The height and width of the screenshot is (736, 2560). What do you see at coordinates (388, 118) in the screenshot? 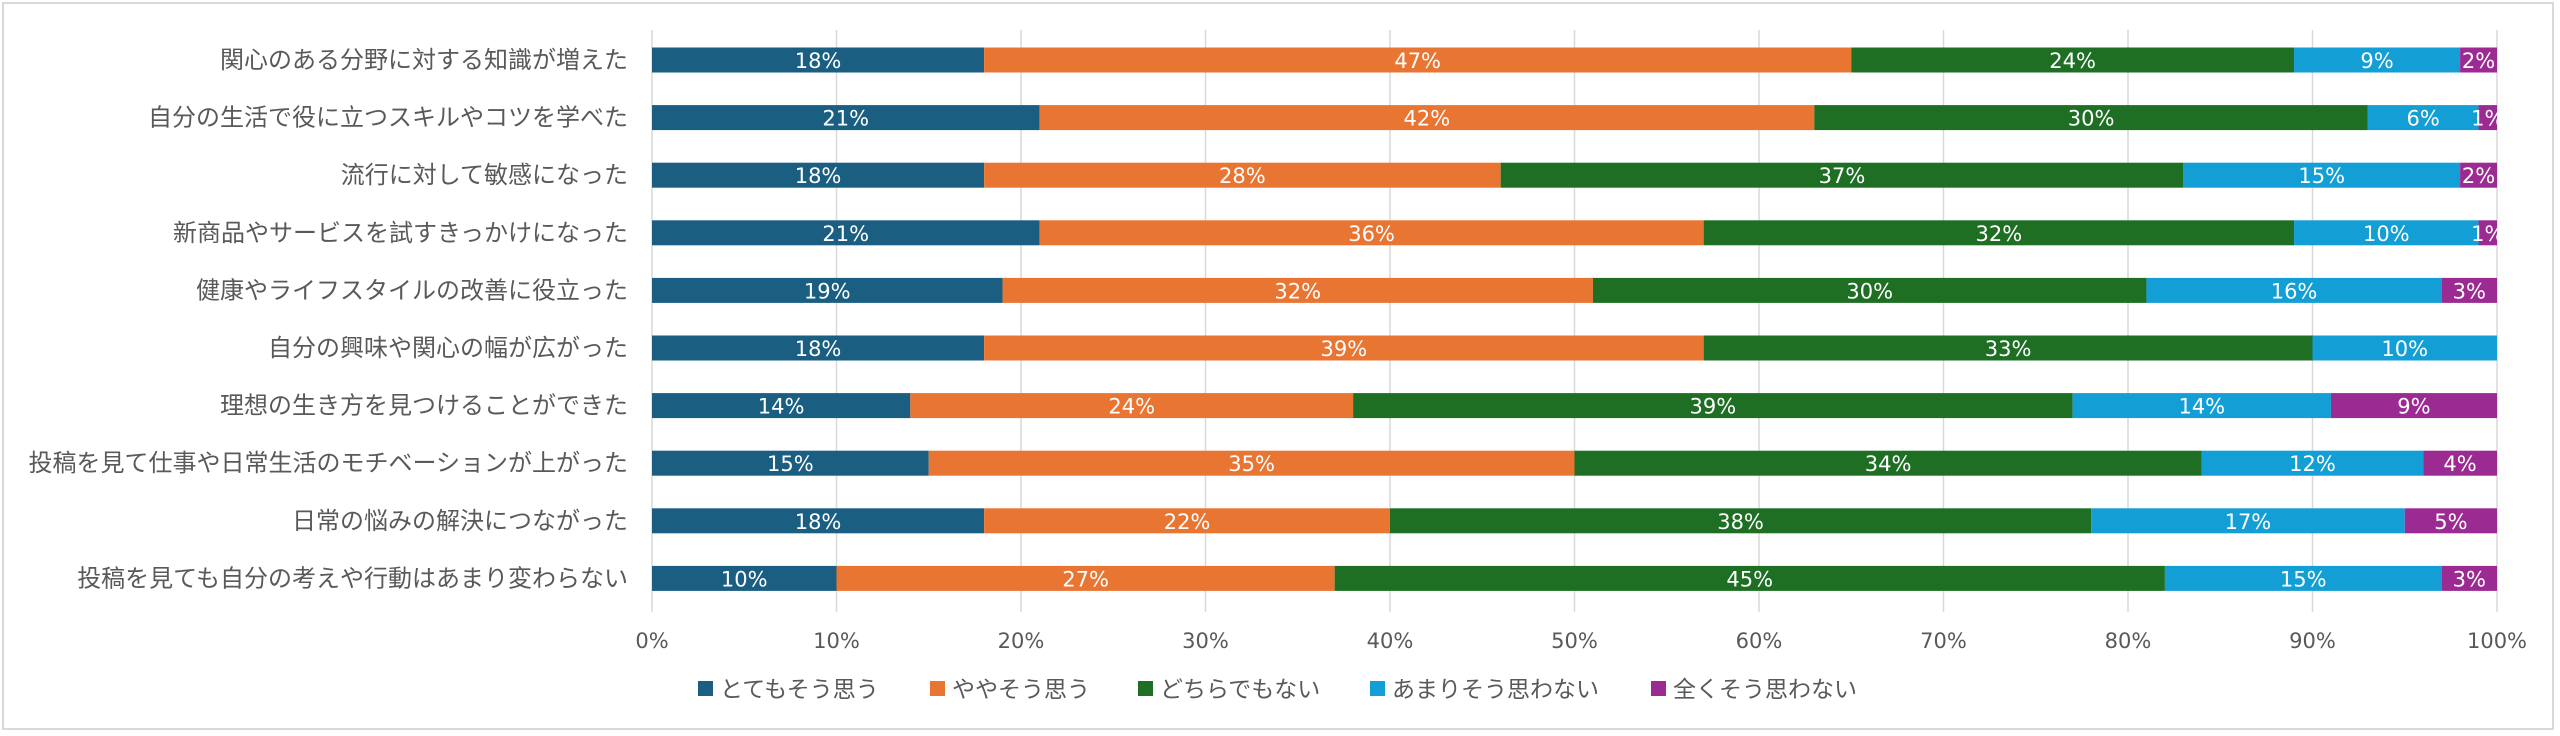
I see `category-label: 自分の生活で役に立つスキルやコツを学べた` at bounding box center [388, 118].